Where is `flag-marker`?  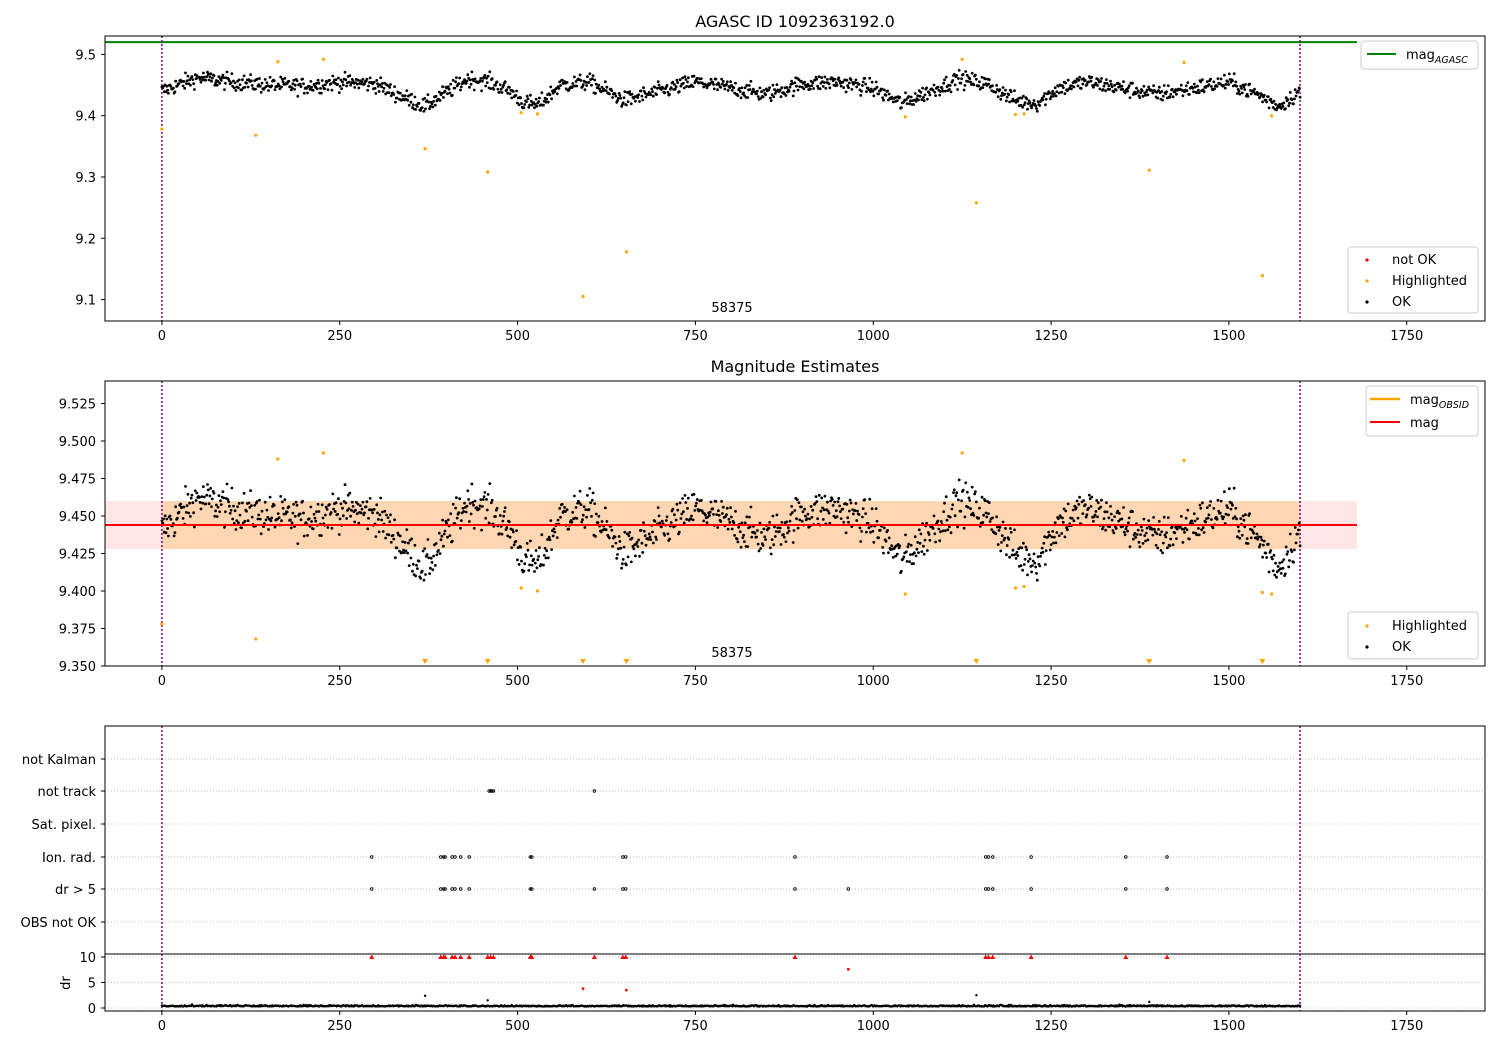 flag-marker is located at coordinates (455, 857).